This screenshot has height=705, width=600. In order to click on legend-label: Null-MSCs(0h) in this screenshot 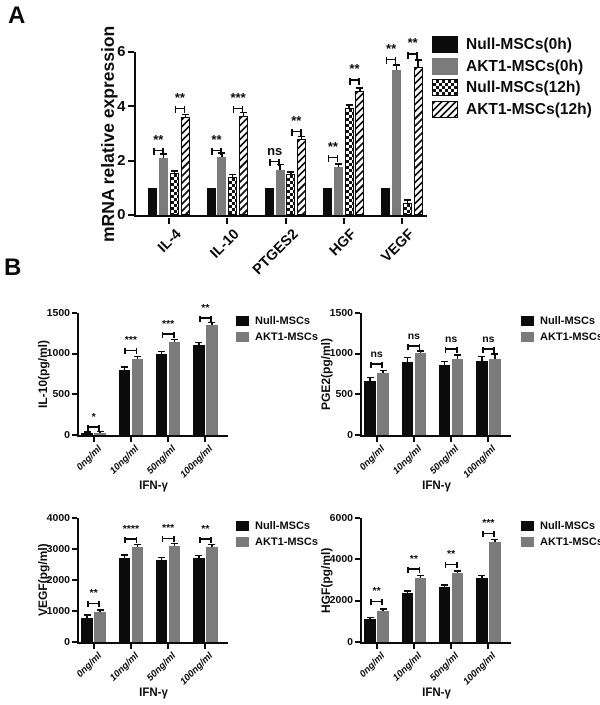, I will do `click(519, 44)`.